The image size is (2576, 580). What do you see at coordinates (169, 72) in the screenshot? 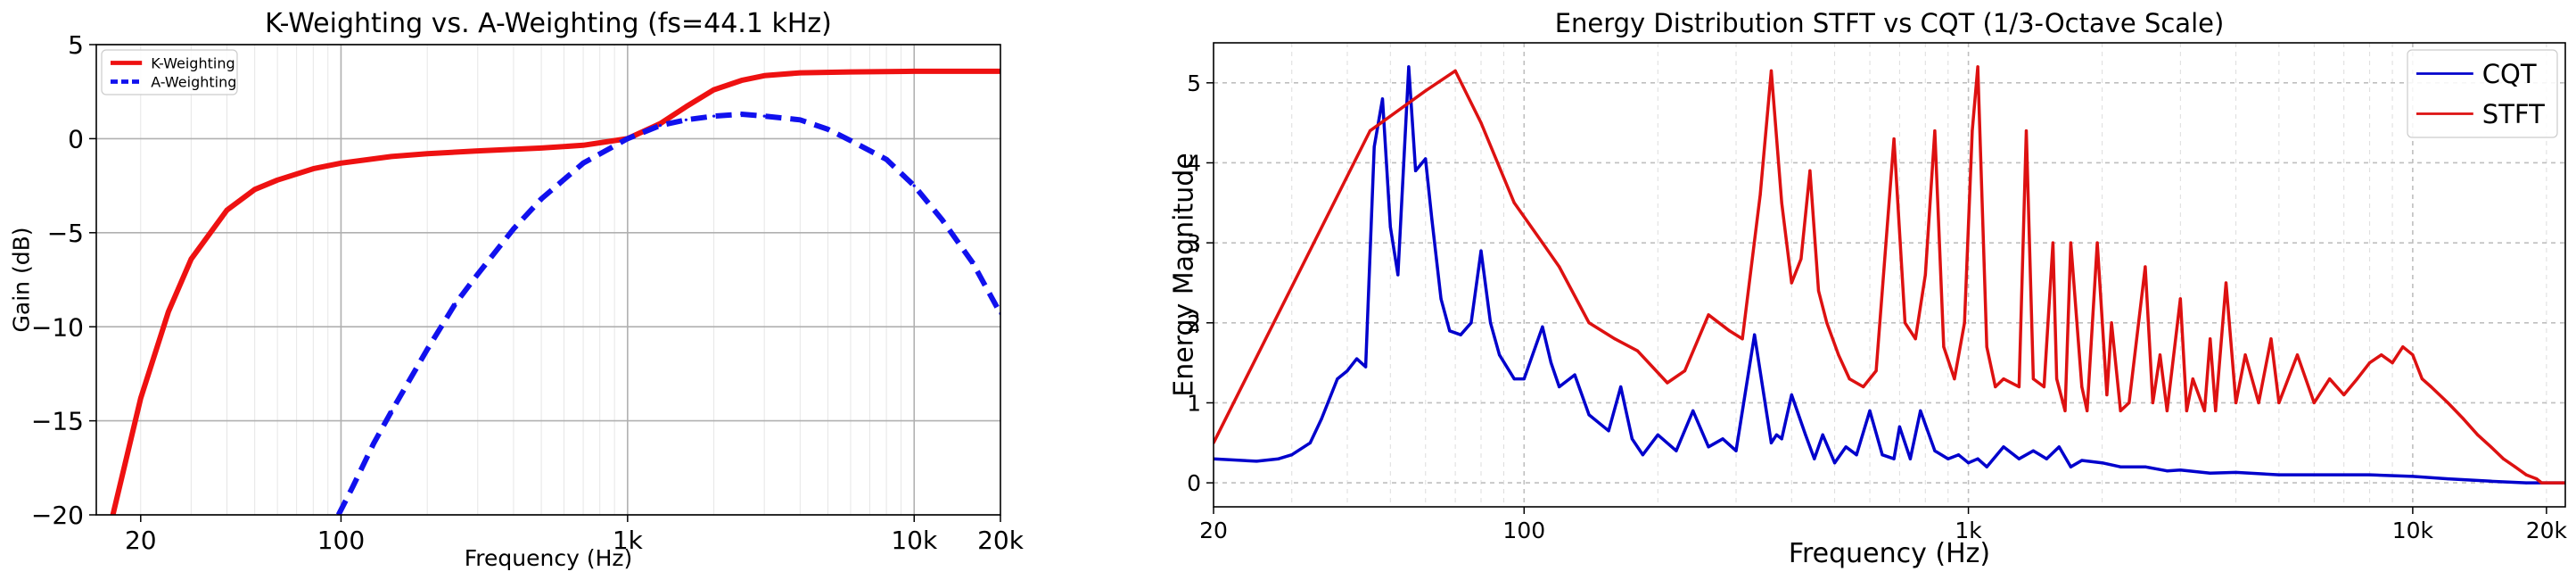
I see `legend: K-Weighting A-Weighting` at bounding box center [169, 72].